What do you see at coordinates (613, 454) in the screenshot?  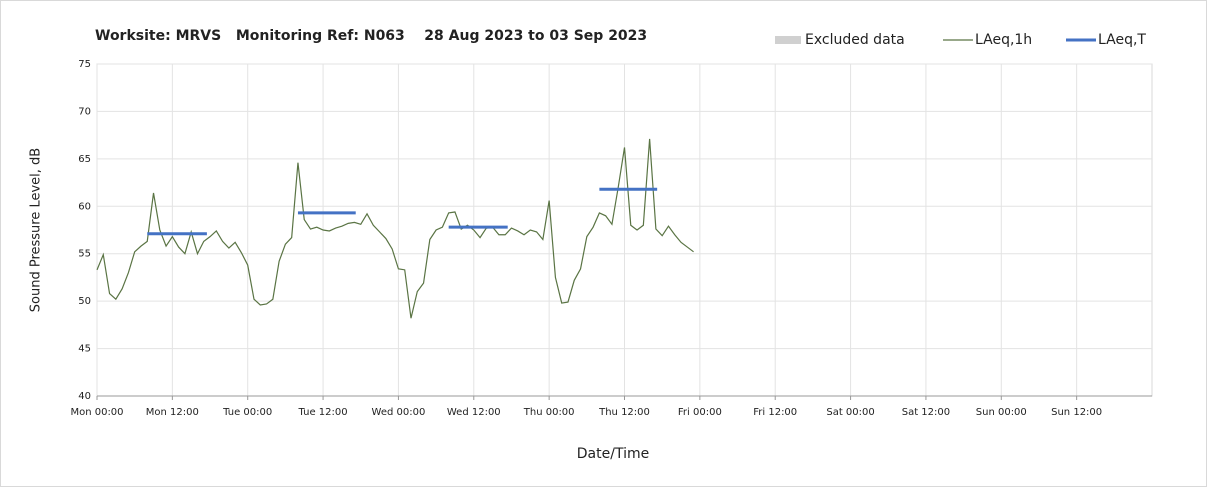 I see `x-axis-label: Date/Time` at bounding box center [613, 454].